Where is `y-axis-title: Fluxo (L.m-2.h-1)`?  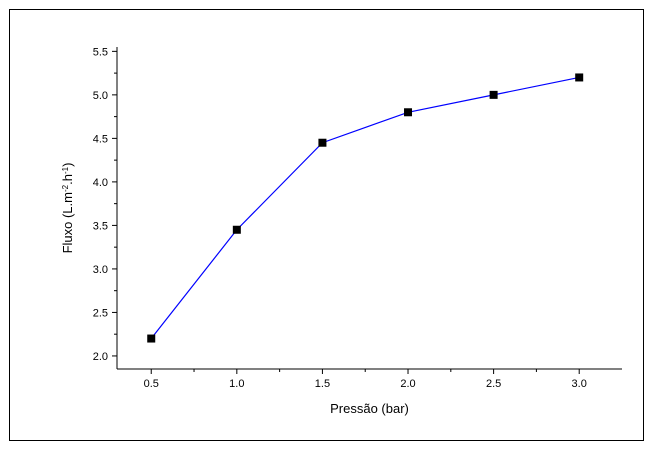
y-axis-title: Fluxo (L.m-2.h-1) is located at coordinates (67, 208).